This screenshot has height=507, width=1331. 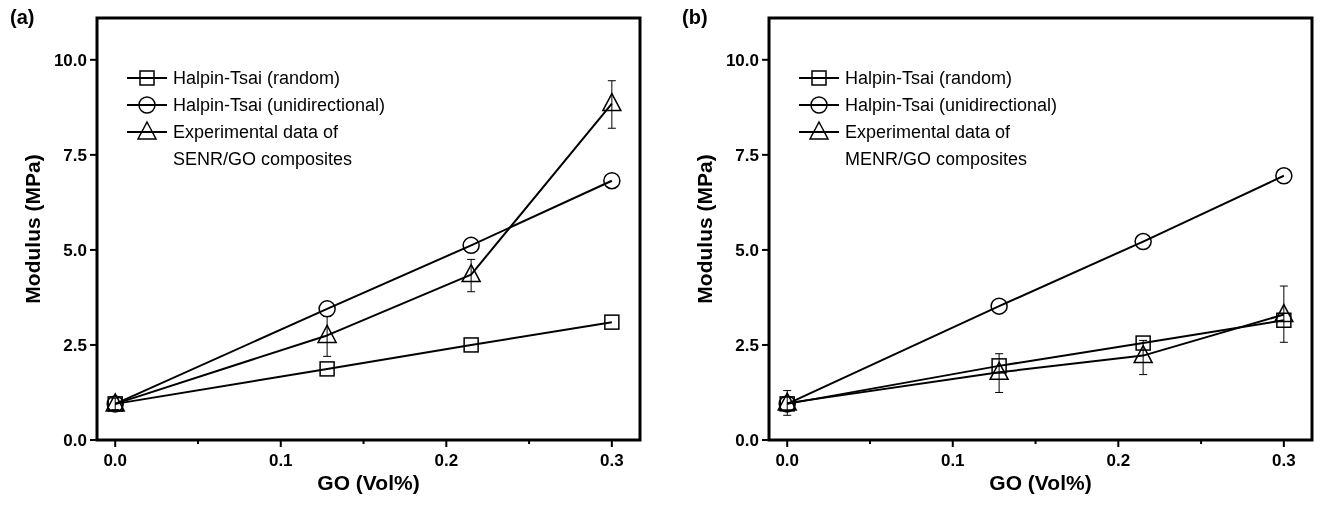 What do you see at coordinates (936, 145) in the screenshot?
I see `legend-label: Experimental data of MENR/GO composites` at bounding box center [936, 145].